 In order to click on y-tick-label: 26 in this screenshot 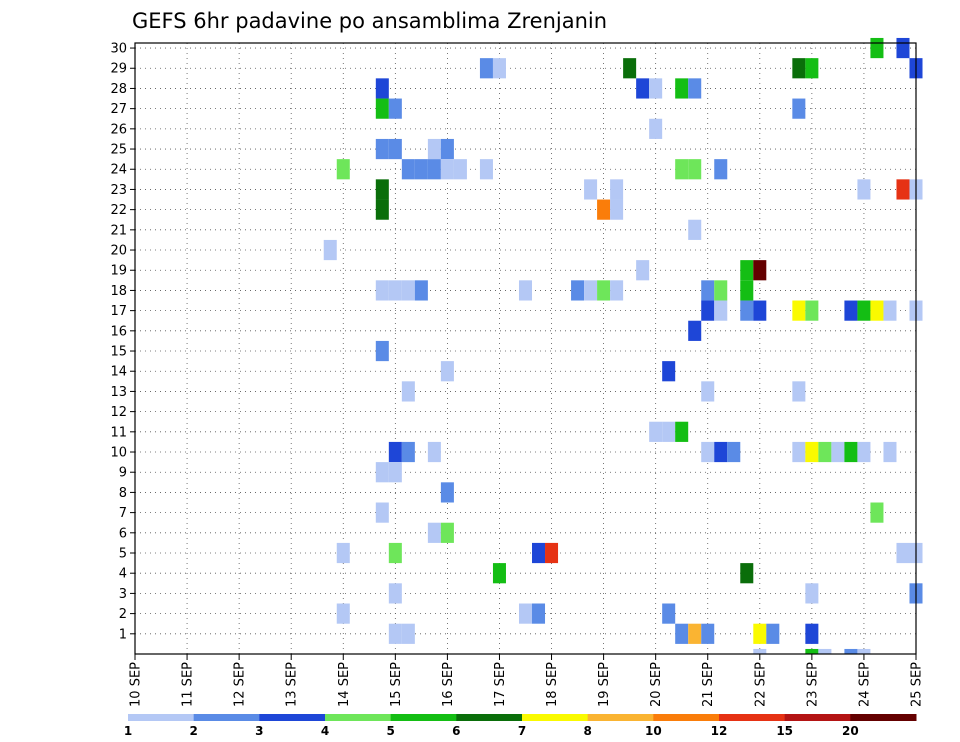, I will do `click(118, 129)`.